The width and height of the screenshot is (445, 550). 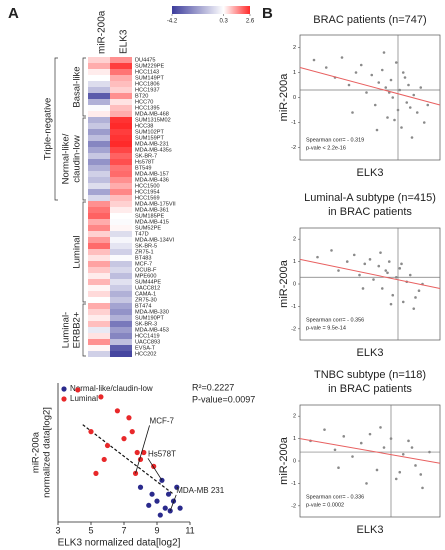 I want to click on row-label: MDA-MB-134VI, so click(x=155, y=240).